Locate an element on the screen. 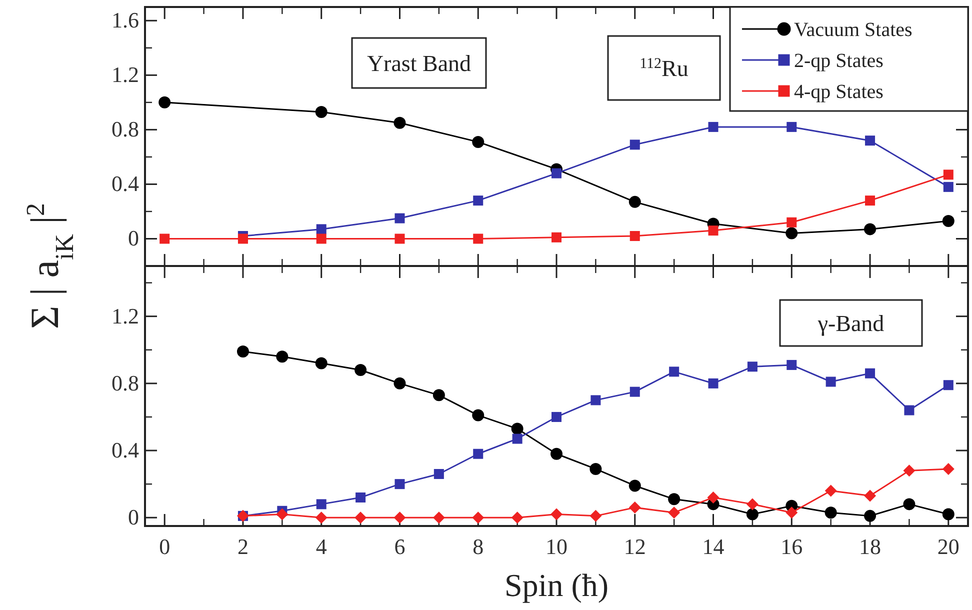 This screenshot has width=972, height=610. legend-label: 4-qp States is located at coordinates (839, 92).